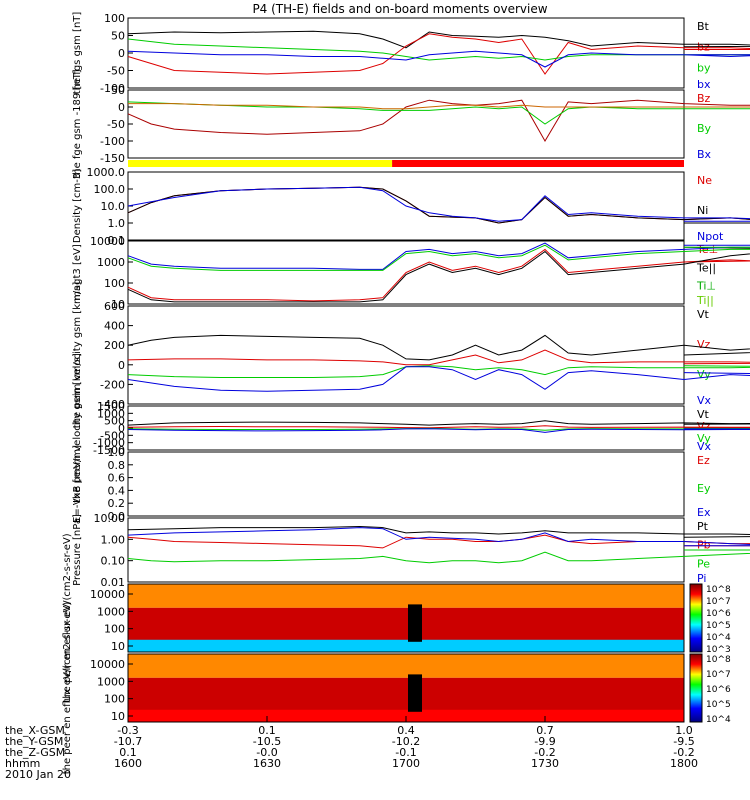  I want to click on series-By, so click(438, 113).